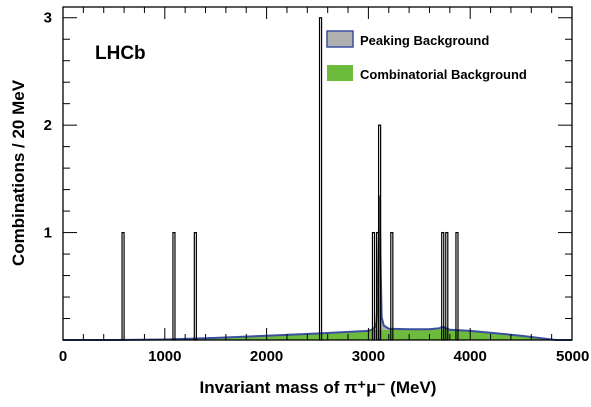 Image resolution: width=591 pixels, height=407 pixels. I want to click on legend-swatch-peaking, so click(340, 39).